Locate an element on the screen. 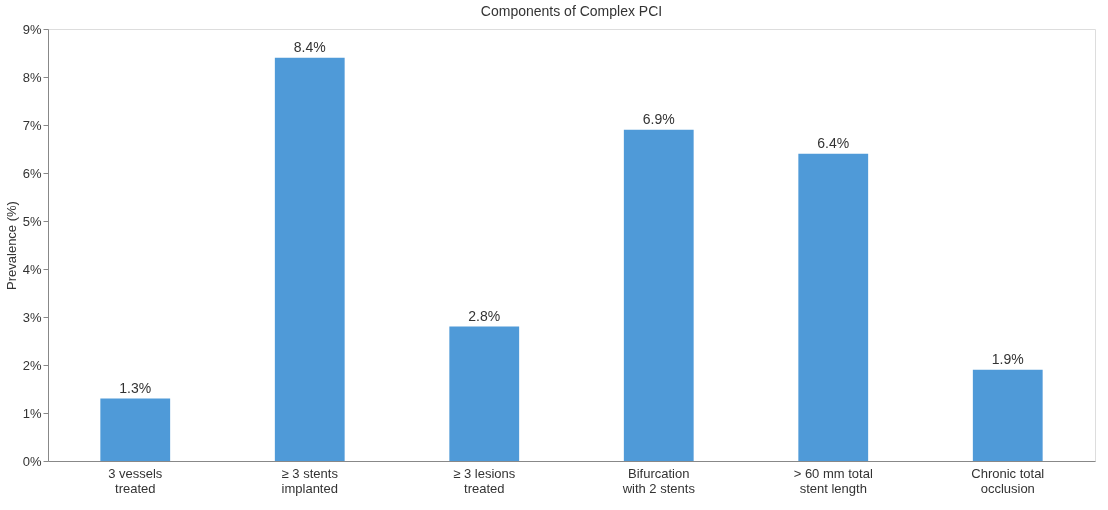 The width and height of the screenshot is (1108, 510). y-axis-title: Prevalence (%) is located at coordinates (11, 245).